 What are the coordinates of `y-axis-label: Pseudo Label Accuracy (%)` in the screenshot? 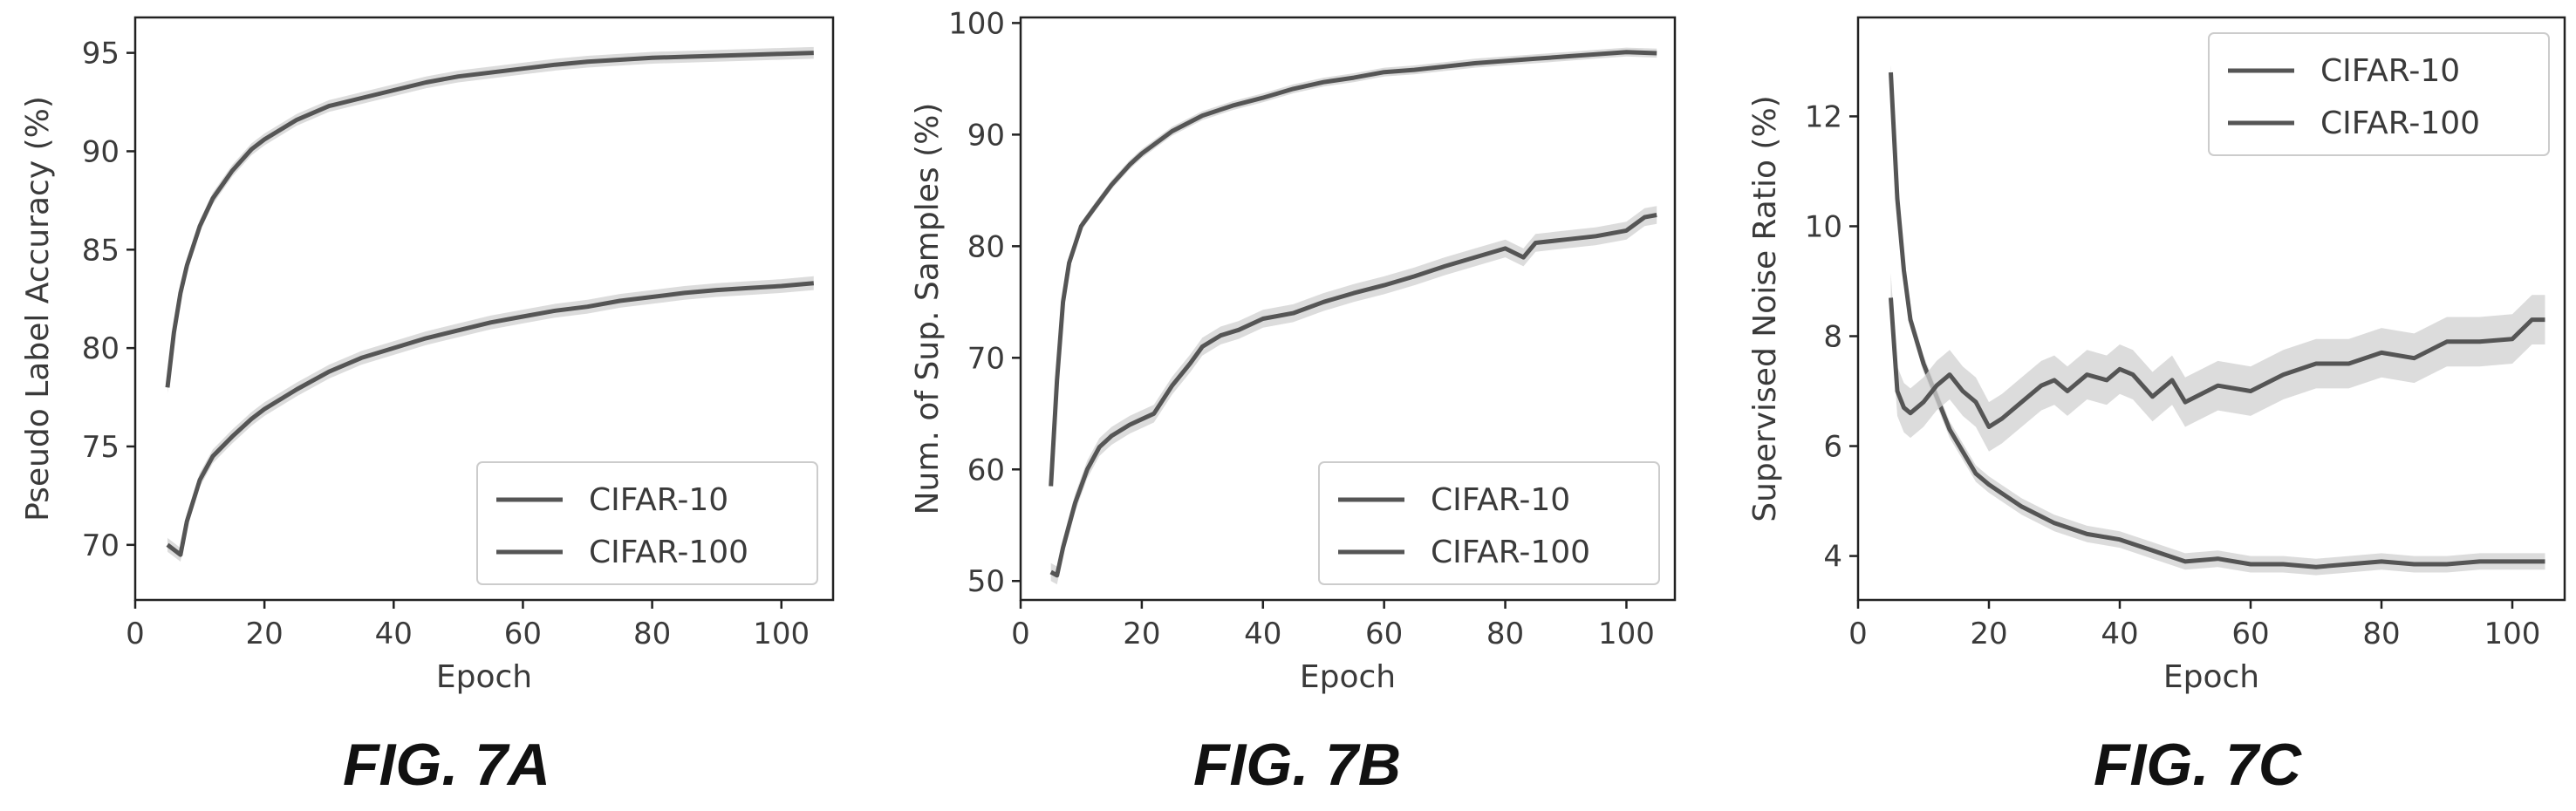 It's located at (38, 308).